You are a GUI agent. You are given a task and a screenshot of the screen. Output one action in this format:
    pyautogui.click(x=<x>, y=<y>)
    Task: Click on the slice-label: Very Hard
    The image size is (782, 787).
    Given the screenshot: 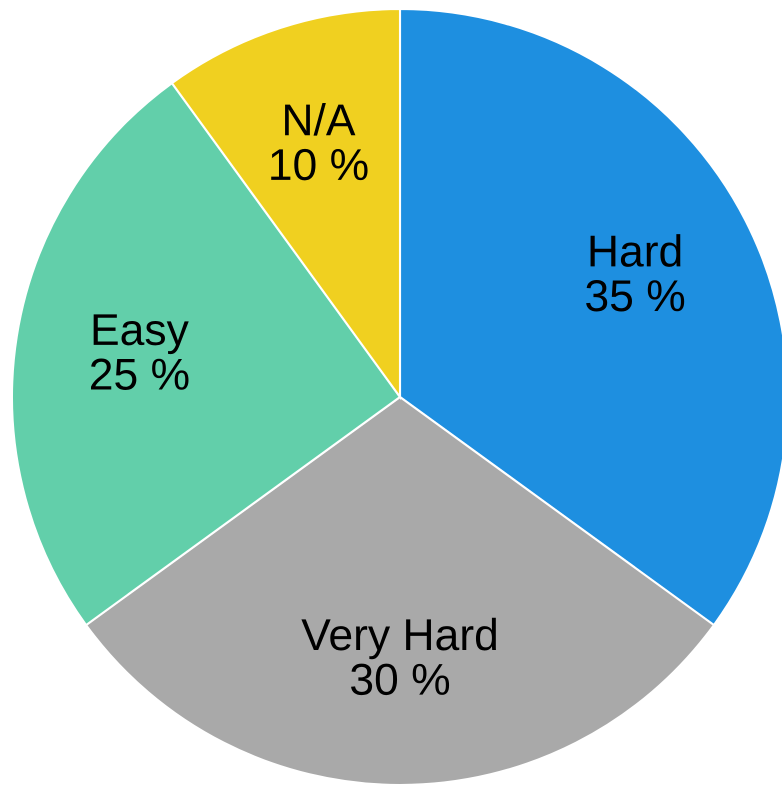 What is the action you would take?
    pyautogui.click(x=398, y=639)
    